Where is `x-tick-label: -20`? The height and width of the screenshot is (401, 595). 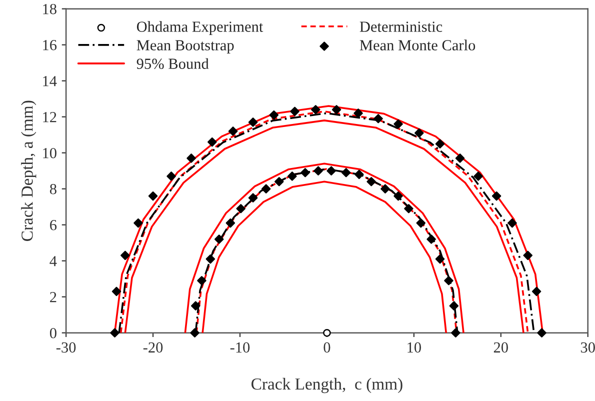
x-tick-label: -20 is located at coordinates (153, 347).